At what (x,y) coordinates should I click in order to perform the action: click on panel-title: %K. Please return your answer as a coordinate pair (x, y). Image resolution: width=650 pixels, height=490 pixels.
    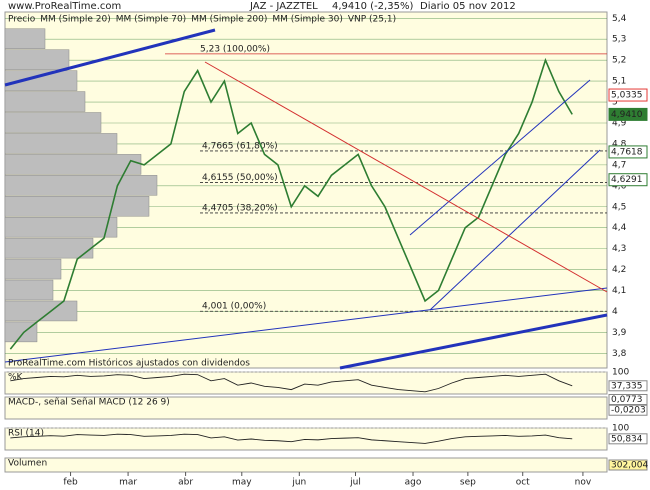
    Looking at the image, I should click on (16, 378).